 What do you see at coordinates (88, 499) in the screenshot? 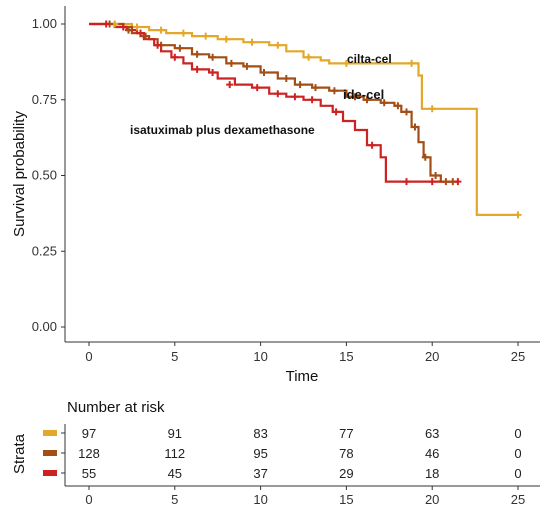
I see `risk-x-tick-label: 0` at bounding box center [88, 499].